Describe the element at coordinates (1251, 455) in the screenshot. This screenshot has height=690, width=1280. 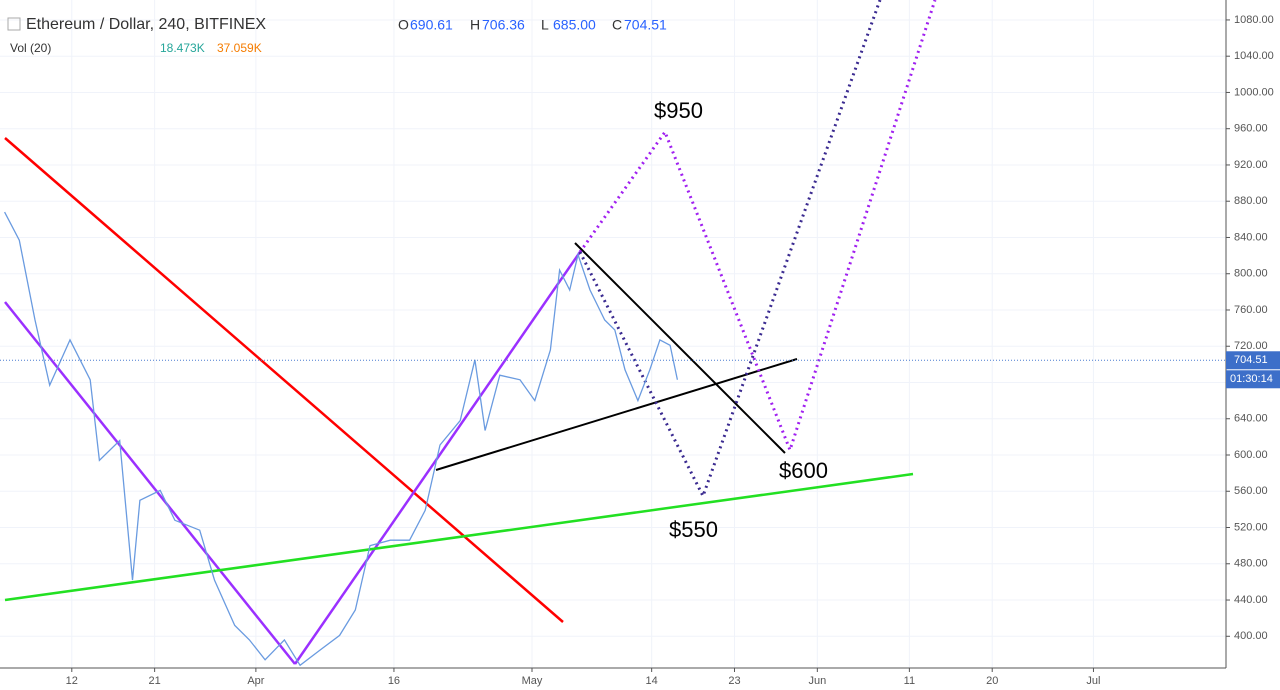
I see `y-tick-label: 600.00` at that location.